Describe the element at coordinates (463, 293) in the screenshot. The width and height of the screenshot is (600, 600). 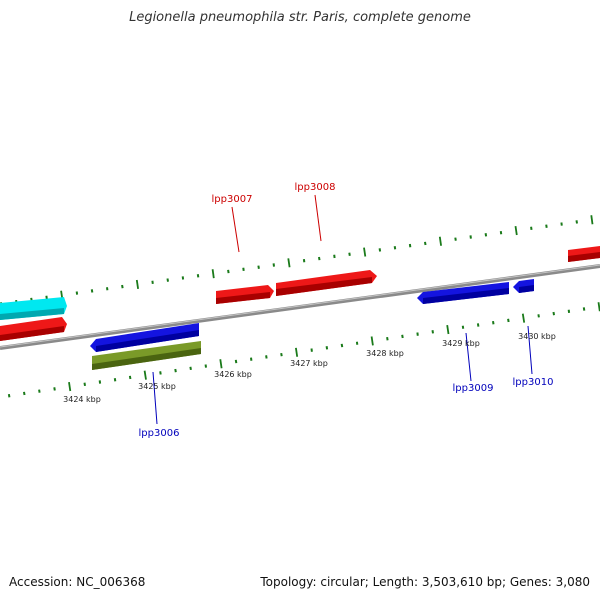
I see `reverse-gene-lpp3009` at that location.